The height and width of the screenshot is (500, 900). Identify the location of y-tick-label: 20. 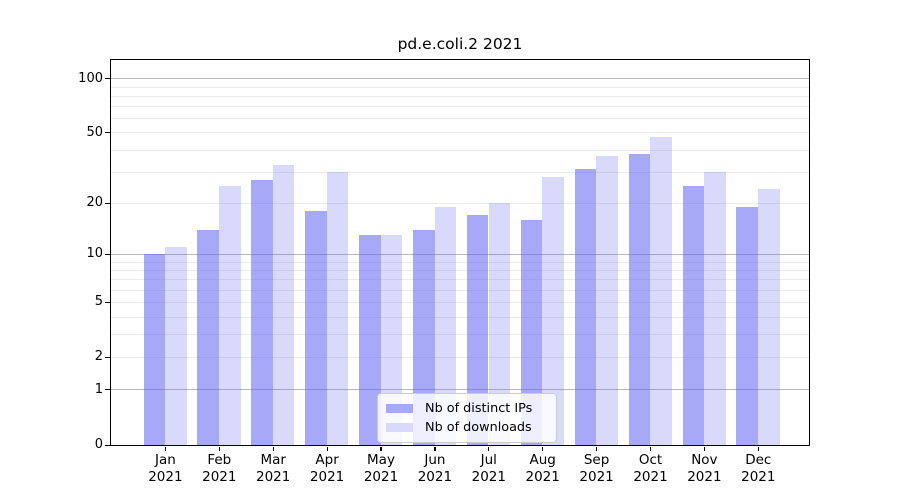
(94, 203).